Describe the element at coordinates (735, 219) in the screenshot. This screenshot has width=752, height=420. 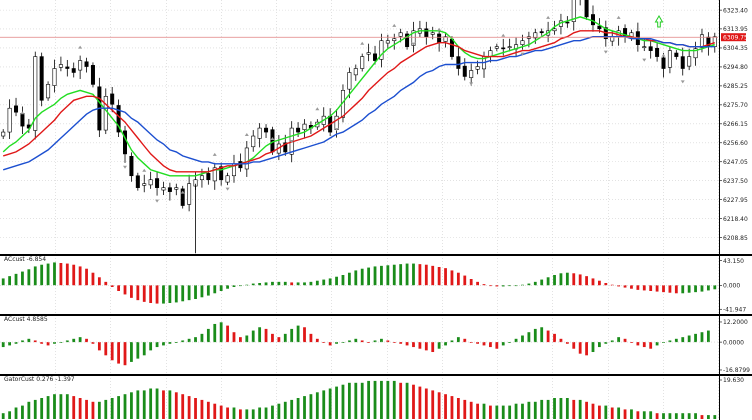
I see `price-tick-label: 6218.40` at that location.